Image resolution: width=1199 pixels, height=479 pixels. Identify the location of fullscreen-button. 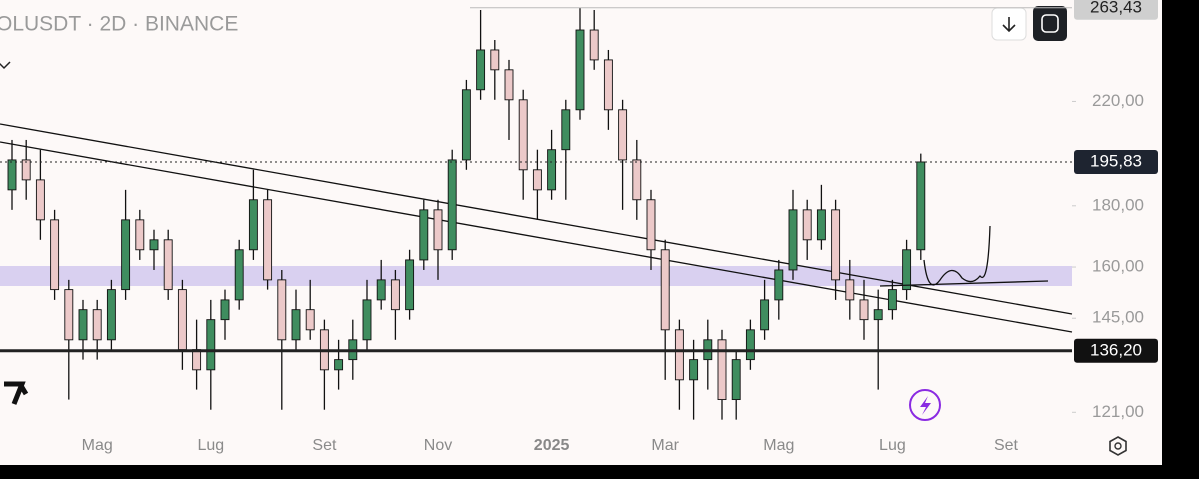
(1050, 23).